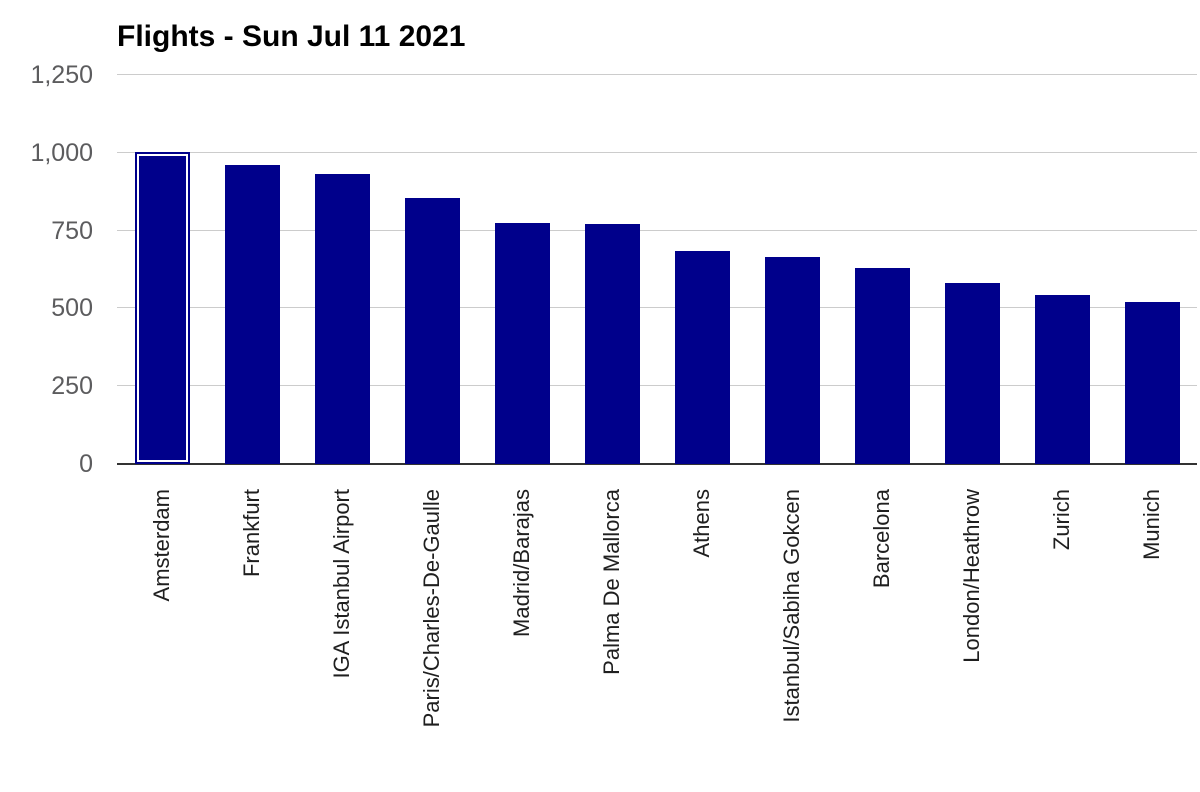 The image size is (1200, 792). Describe the element at coordinates (61, 75) in the screenshot. I see `y-tick-label-1250: 1,250` at that location.